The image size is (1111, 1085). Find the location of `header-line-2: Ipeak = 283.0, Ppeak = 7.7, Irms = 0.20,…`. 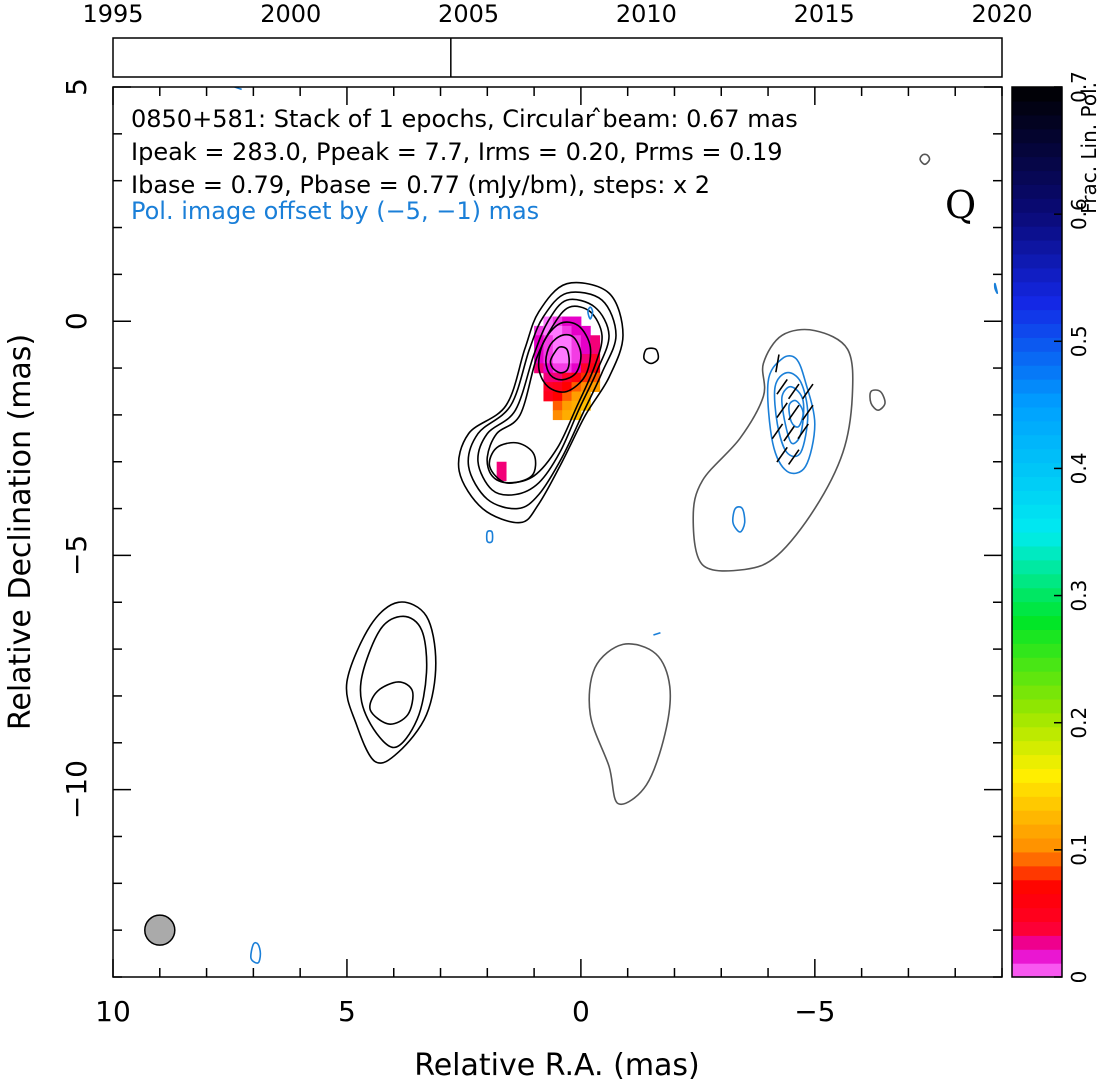

header-line-2: Ipeak = 283.0, Ppeak = 7.7, Irms = 0.20,… is located at coordinates (457, 152).